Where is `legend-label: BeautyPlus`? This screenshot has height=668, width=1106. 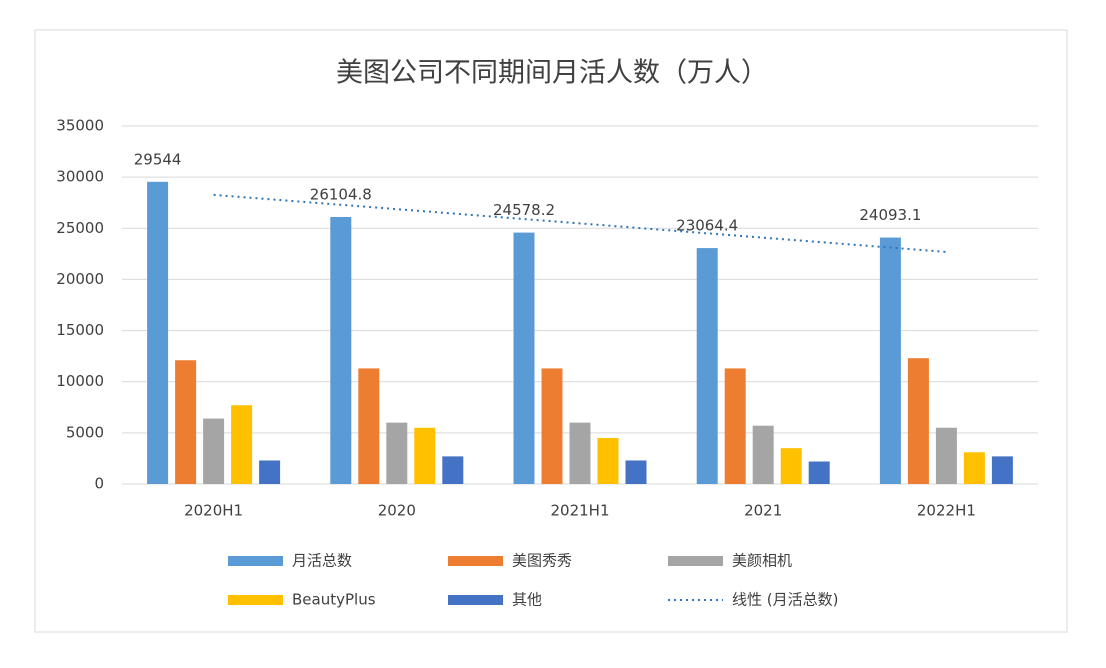
legend-label: BeautyPlus is located at coordinates (334, 600).